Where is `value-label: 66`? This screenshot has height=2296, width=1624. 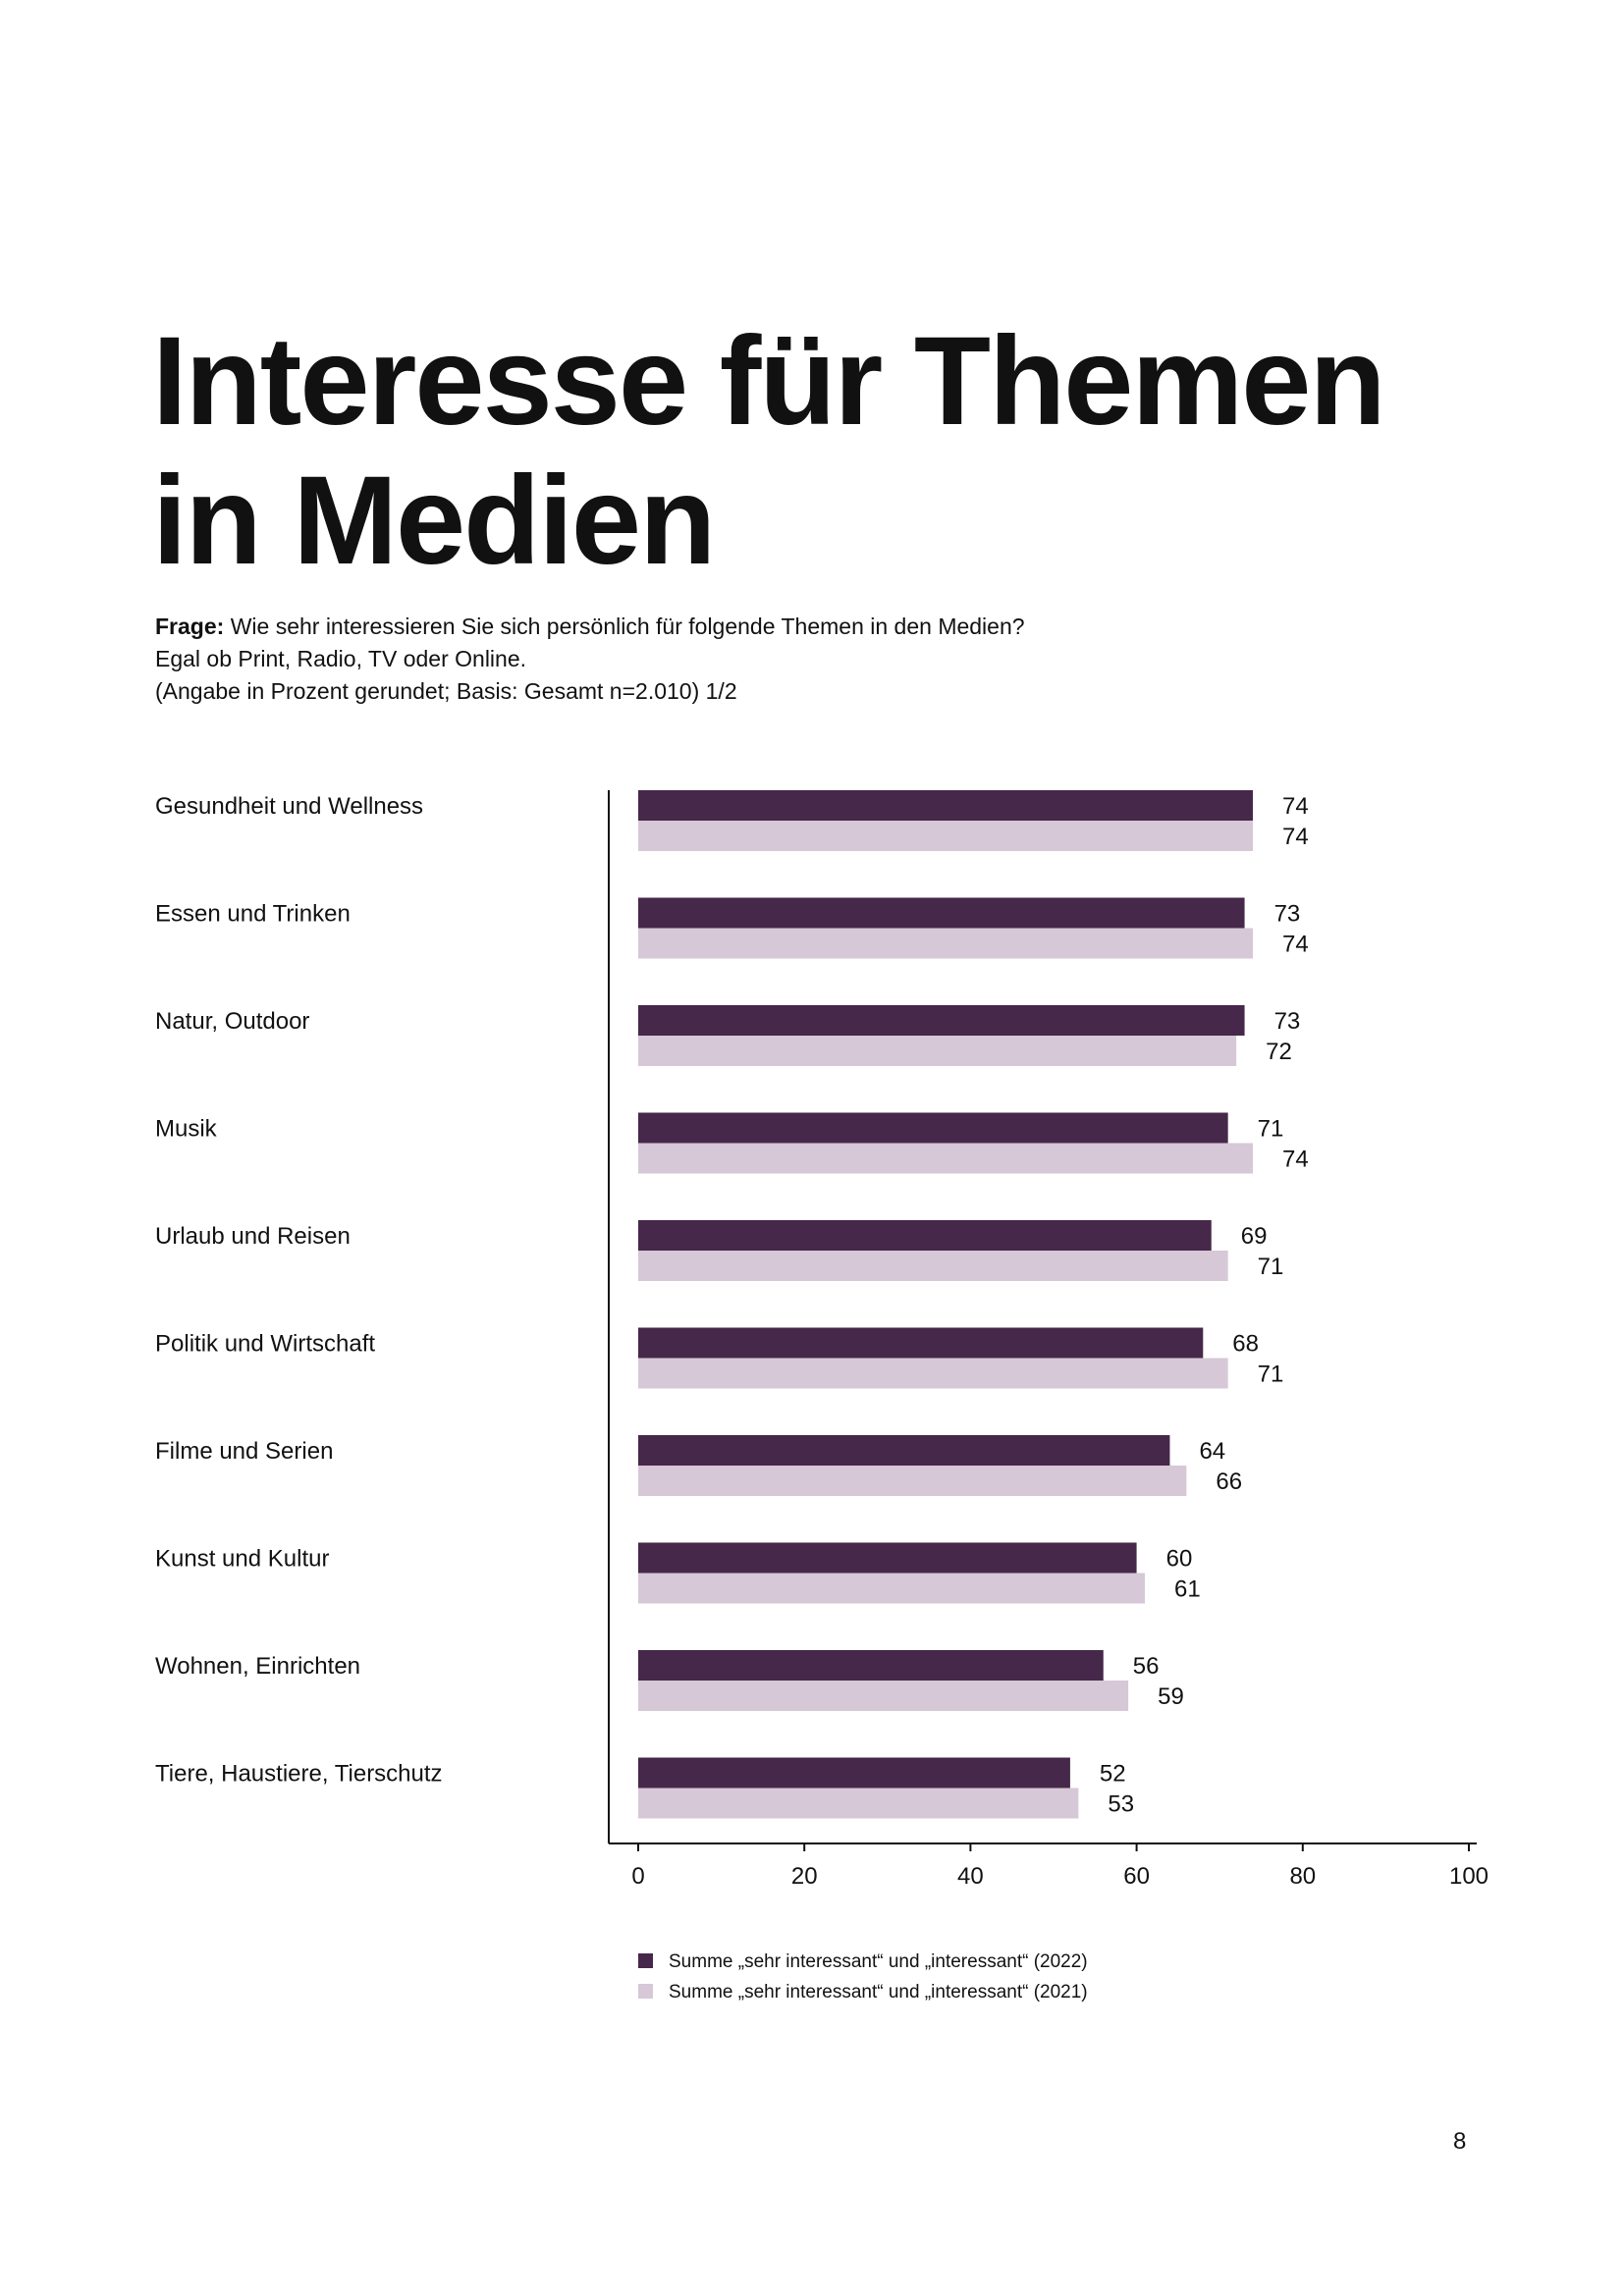
value-label: 66 is located at coordinates (1229, 1481).